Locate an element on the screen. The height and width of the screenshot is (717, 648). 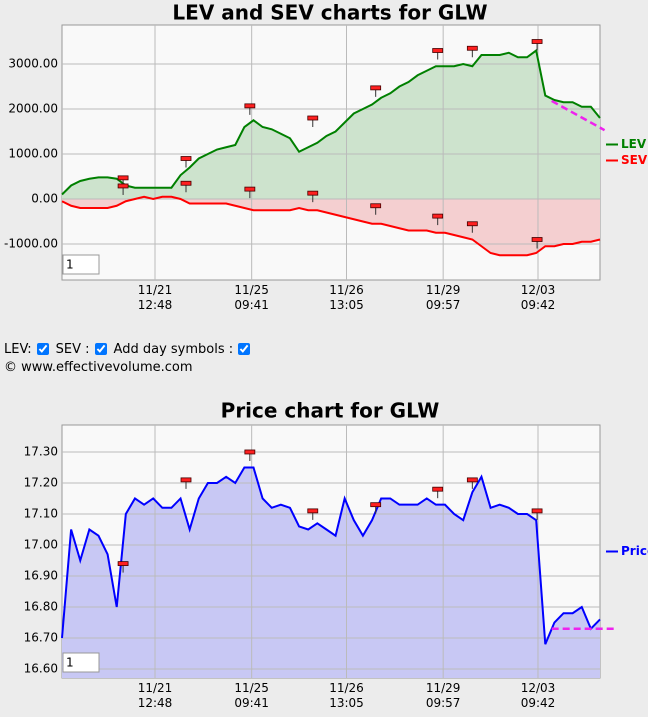
sev-checkbox is located at coordinates (100, 349).